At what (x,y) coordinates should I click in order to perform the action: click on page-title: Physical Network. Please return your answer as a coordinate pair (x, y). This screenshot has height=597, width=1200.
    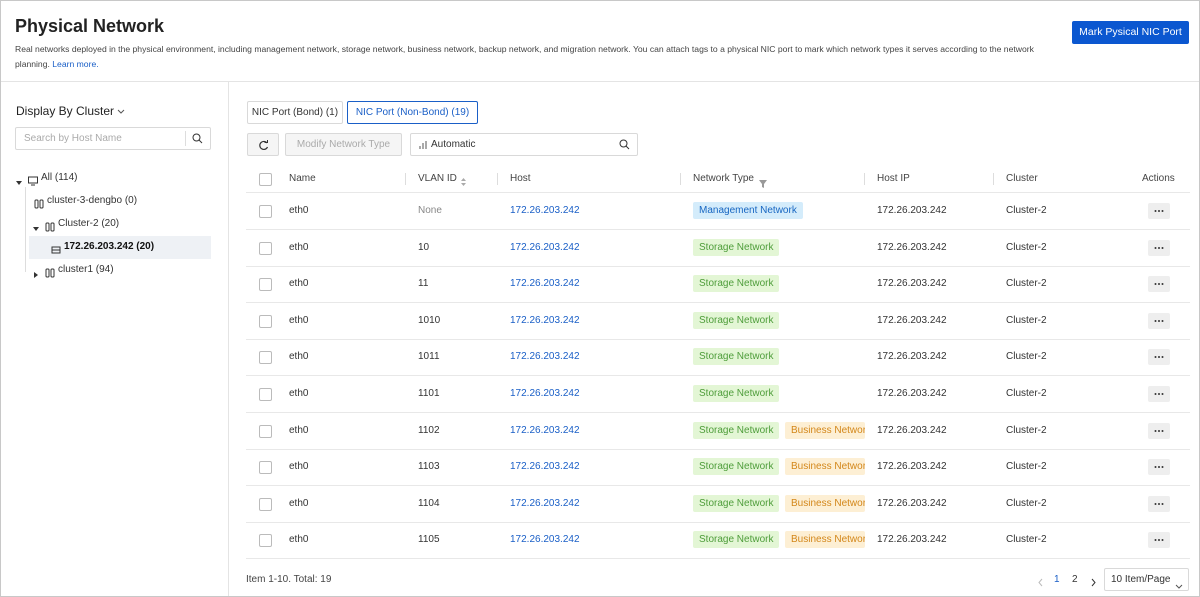
    Looking at the image, I should click on (89, 26).